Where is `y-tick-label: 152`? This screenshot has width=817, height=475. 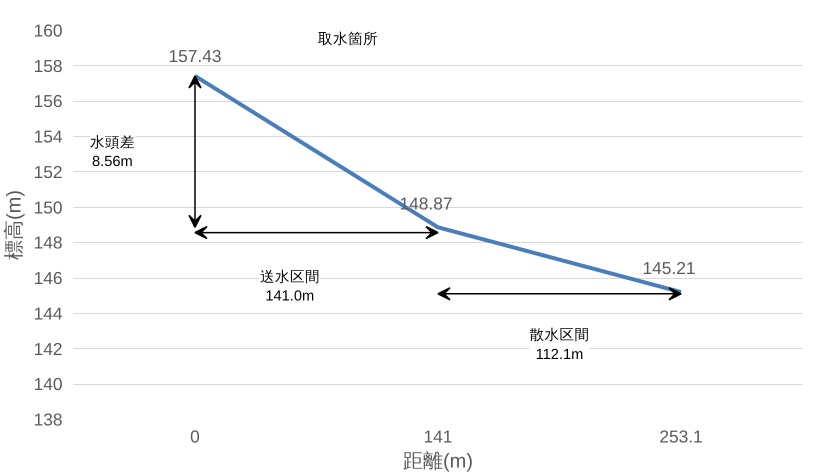 y-tick-label: 152 is located at coordinates (48, 172).